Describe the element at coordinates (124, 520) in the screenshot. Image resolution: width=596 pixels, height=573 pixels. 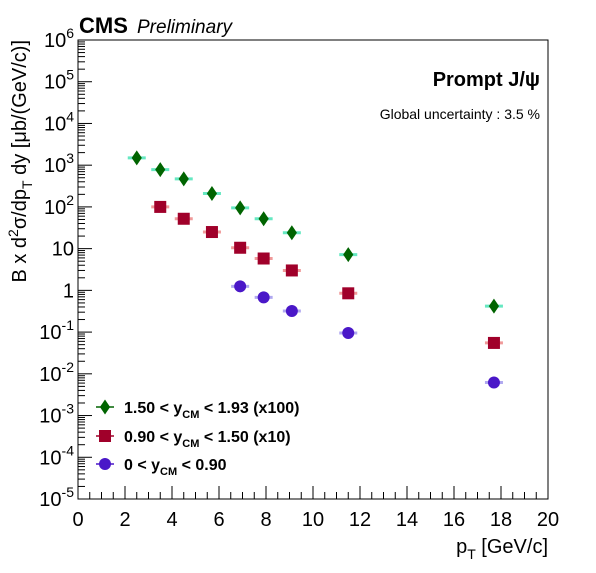
I see `x-tick-label: 2` at that location.